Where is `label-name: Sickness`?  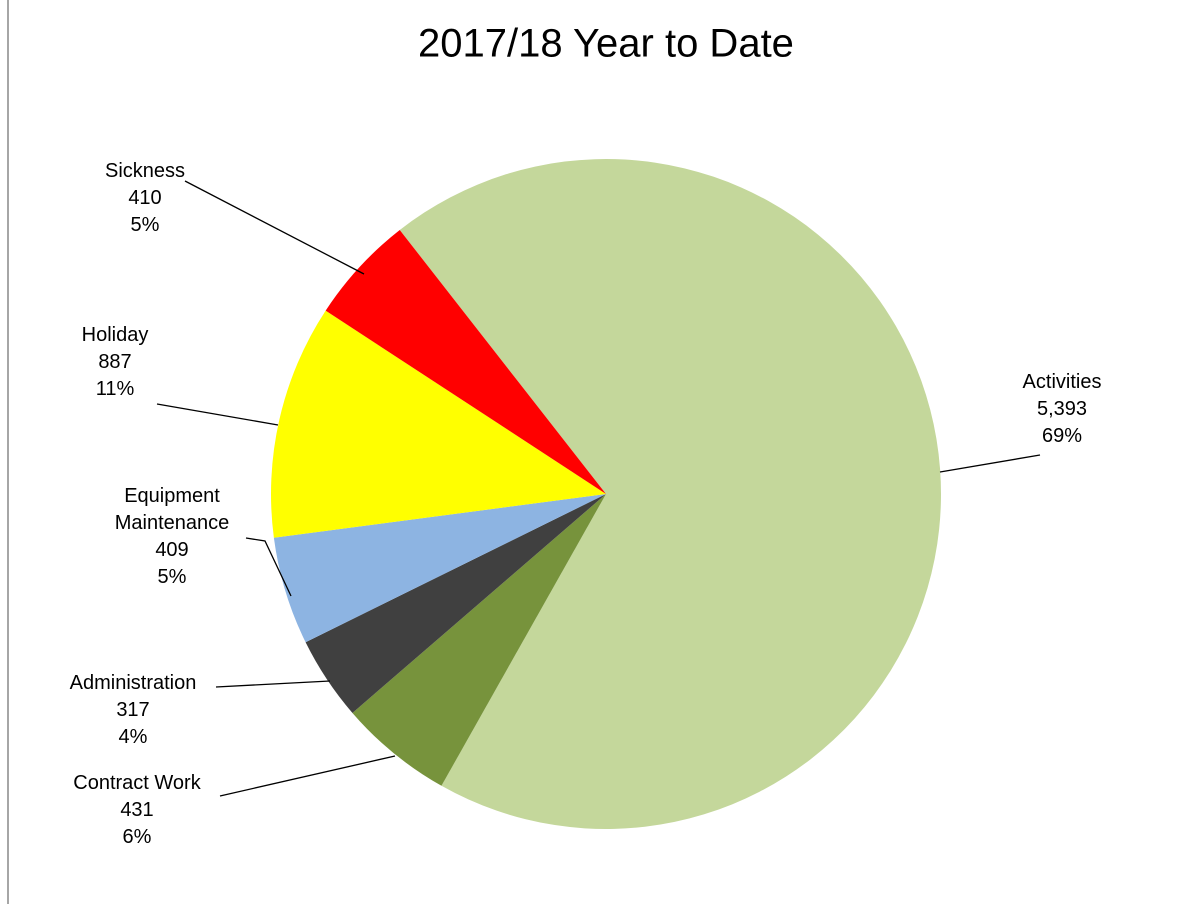
label-name: Sickness is located at coordinates (145, 171).